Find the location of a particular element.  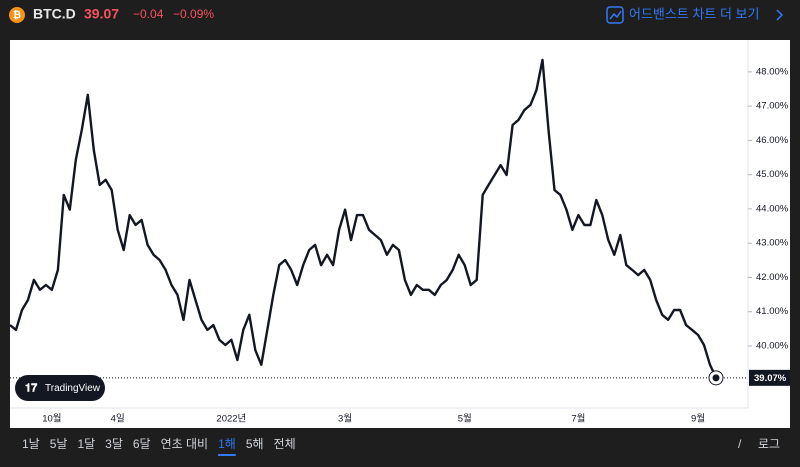

x-tick-label: 3월 is located at coordinates (345, 419).